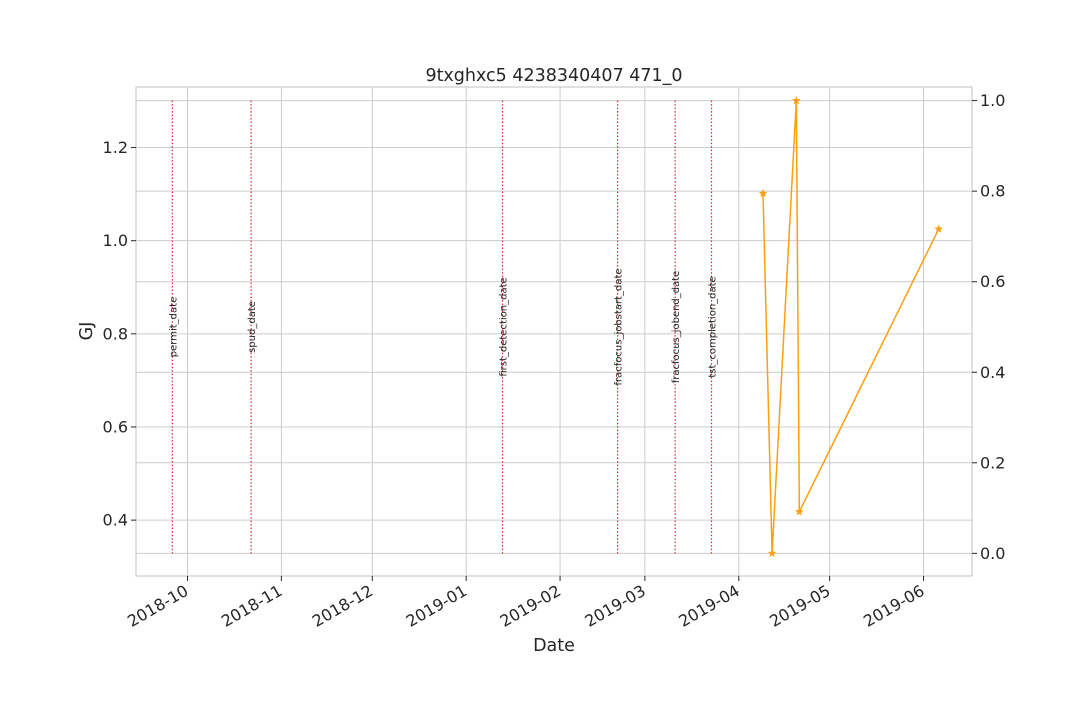 The image size is (1080, 720). Describe the element at coordinates (553, 76) in the screenshot. I see `chart-title: 9txghxc5 4238340407 471_0` at that location.